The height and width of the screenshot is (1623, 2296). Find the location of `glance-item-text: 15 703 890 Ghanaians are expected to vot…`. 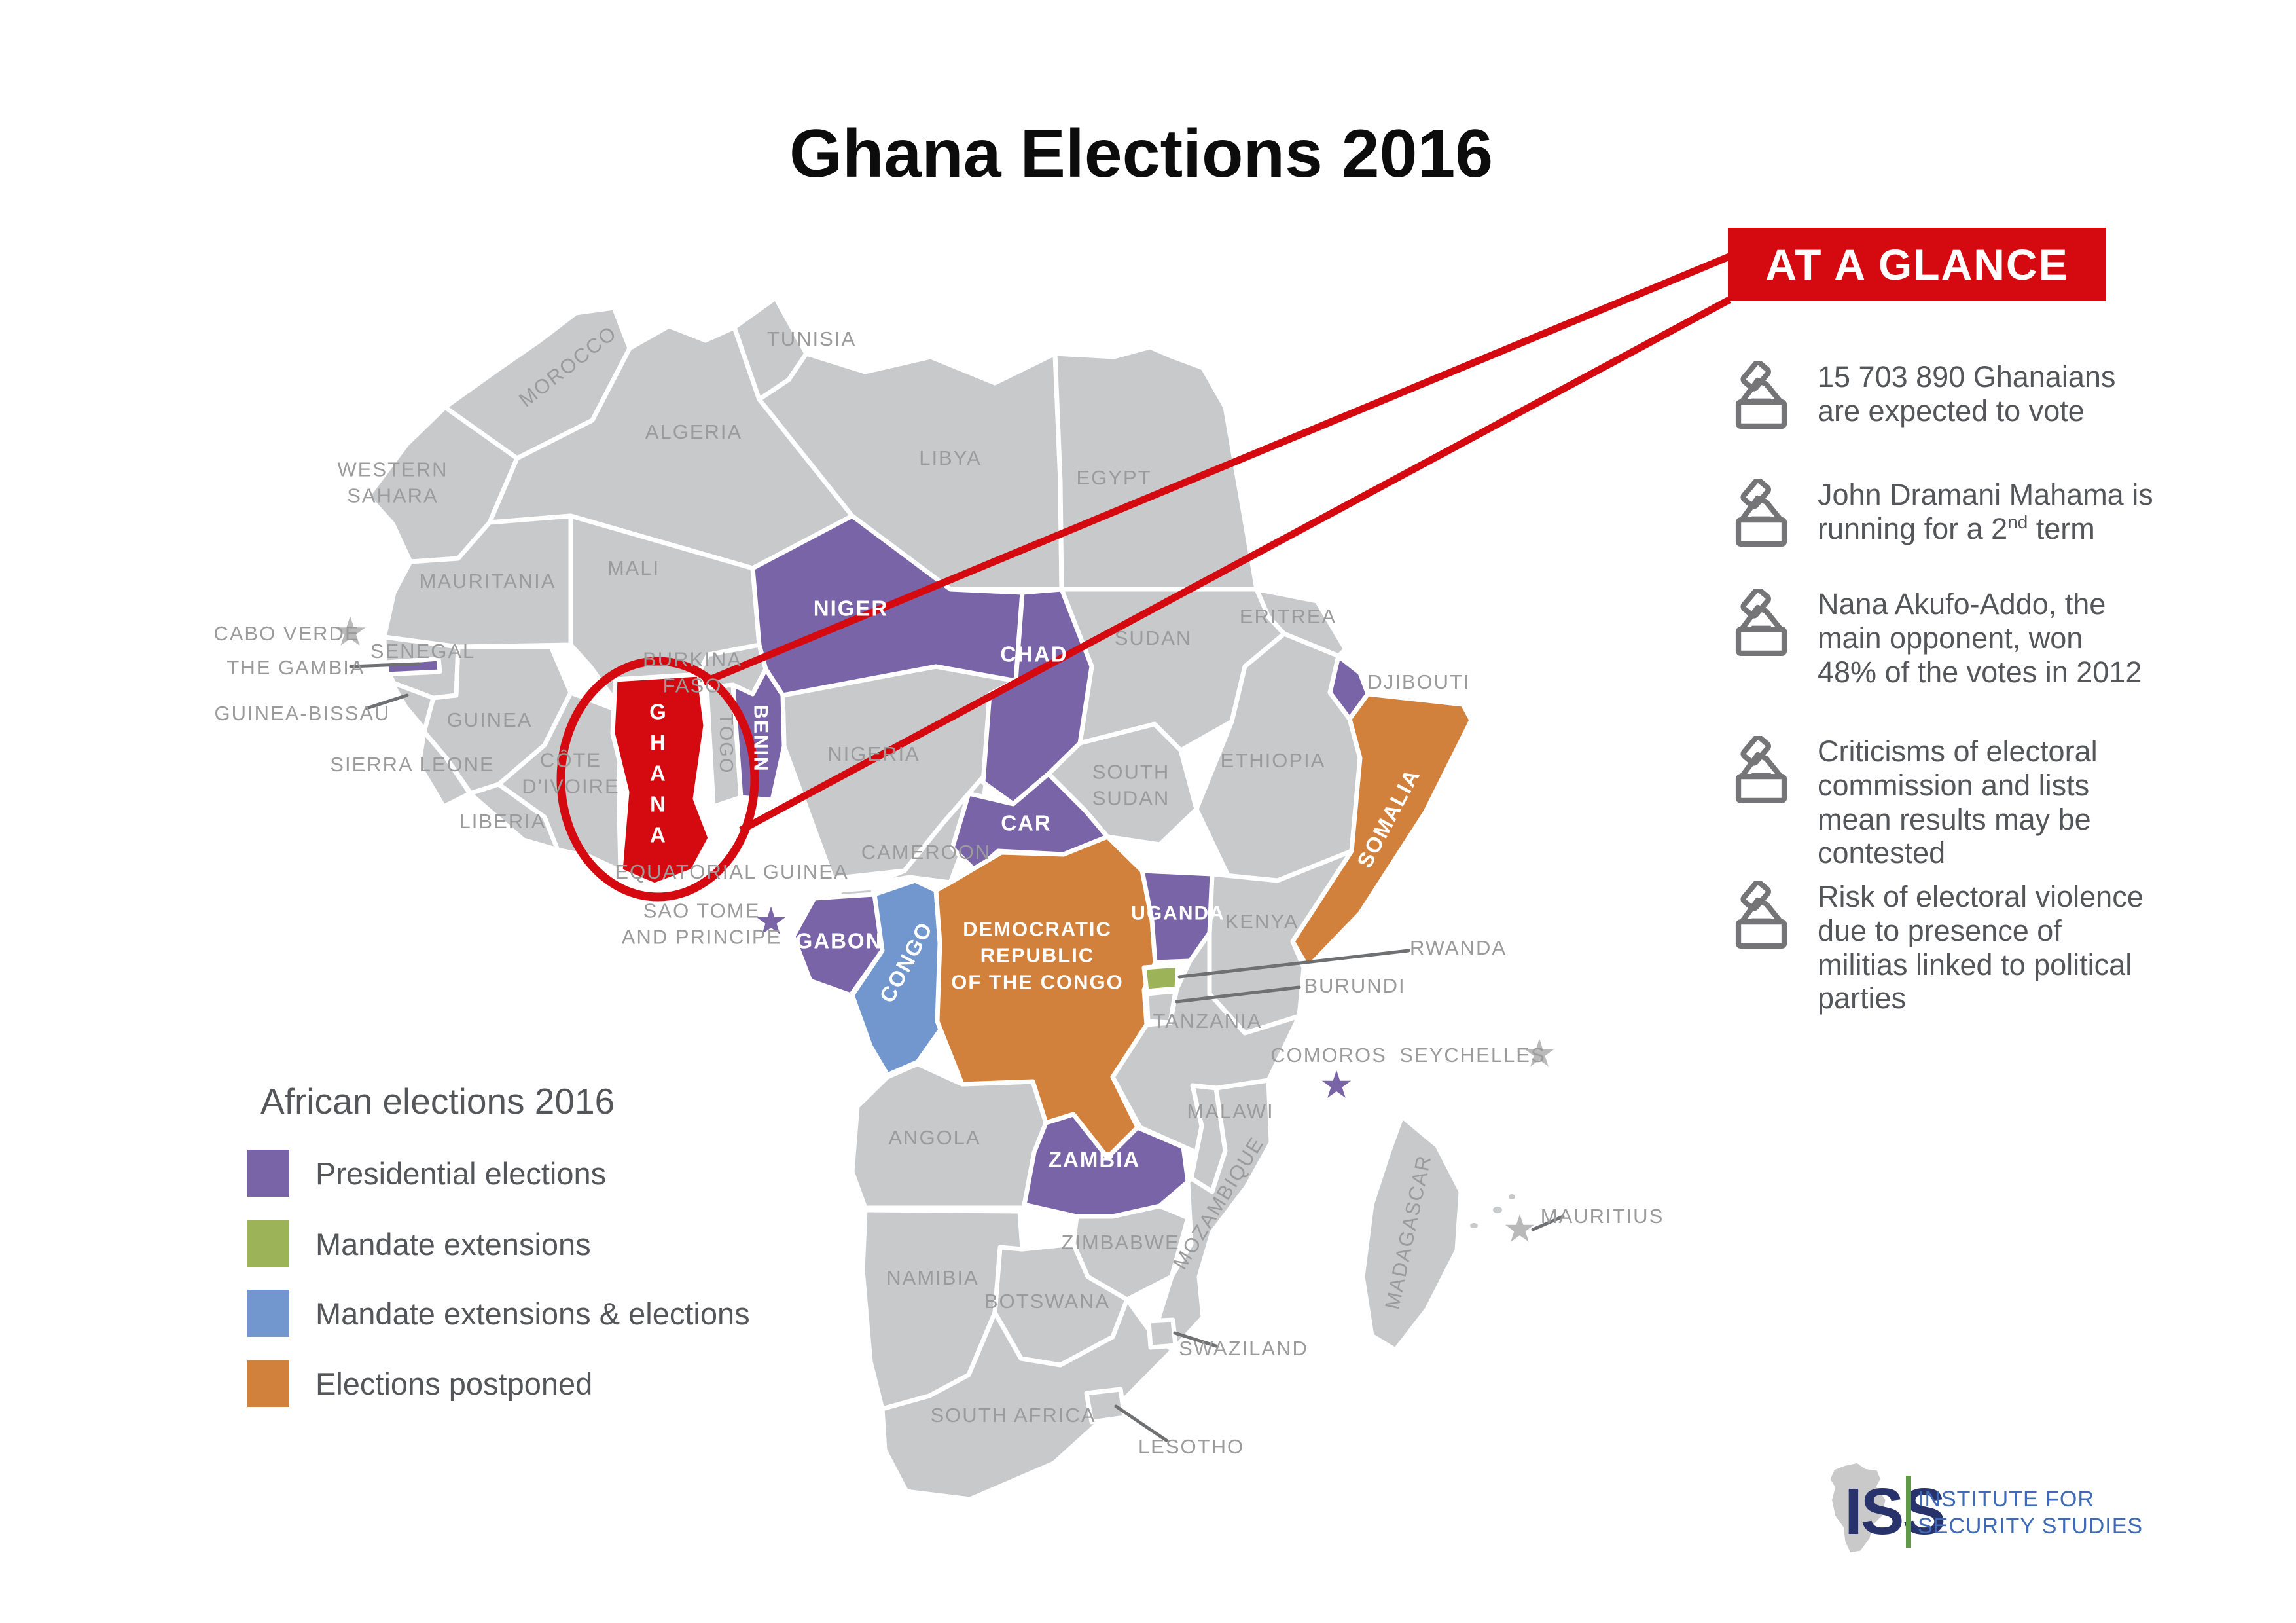

glance-item-text: 15 703 890 Ghanaians are expected to vot… is located at coordinates (1967, 394).